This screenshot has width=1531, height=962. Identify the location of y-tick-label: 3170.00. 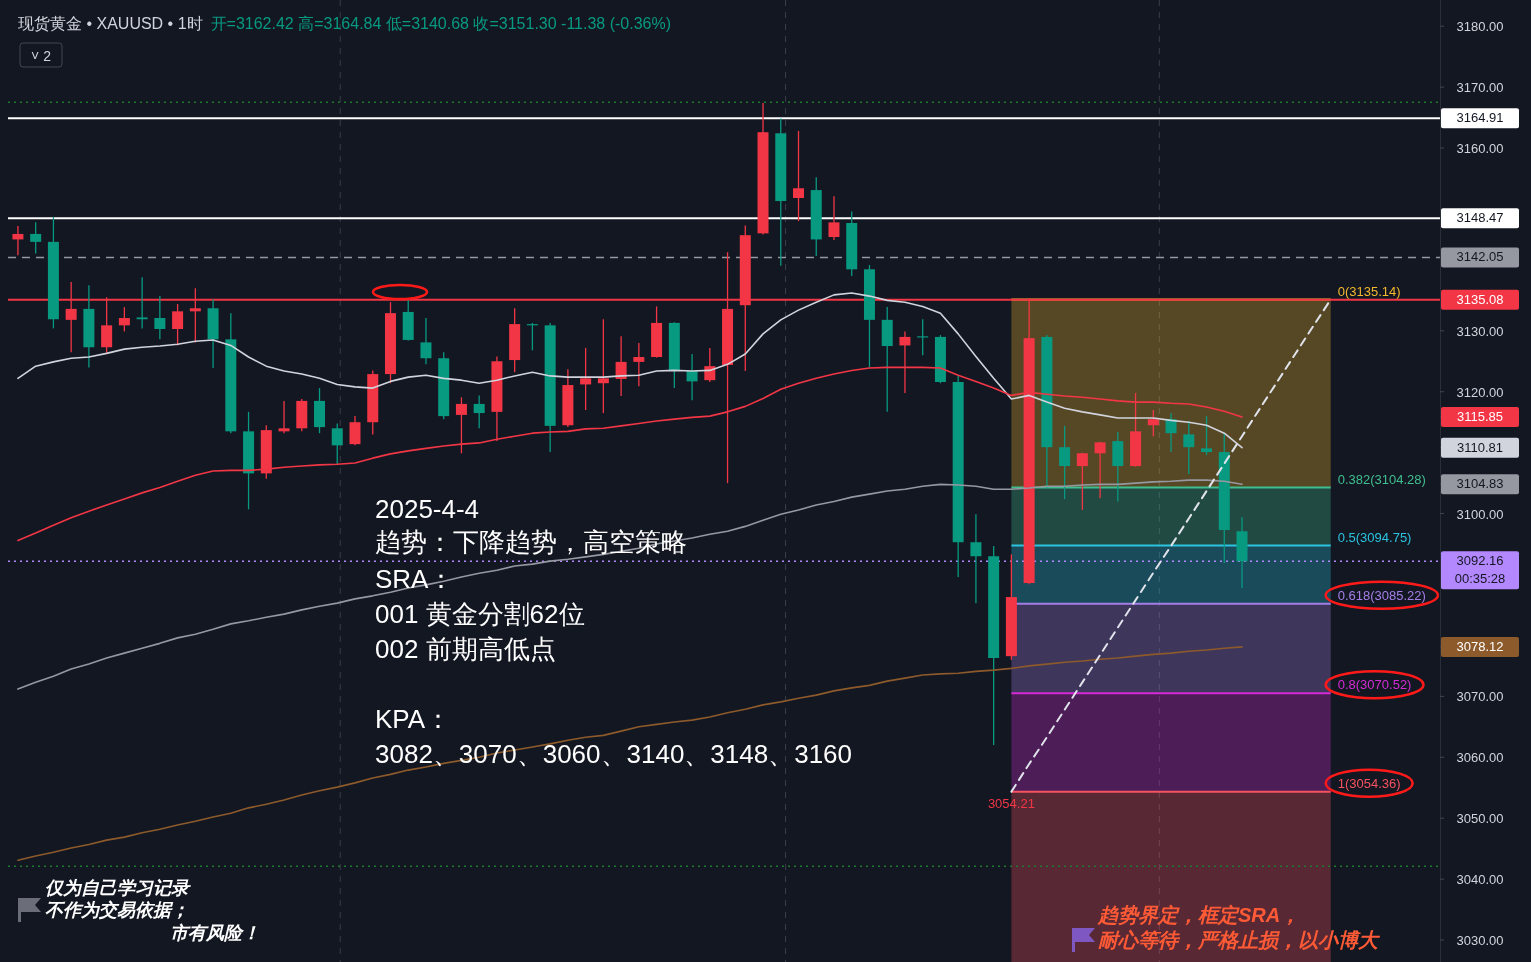
(1480, 88).